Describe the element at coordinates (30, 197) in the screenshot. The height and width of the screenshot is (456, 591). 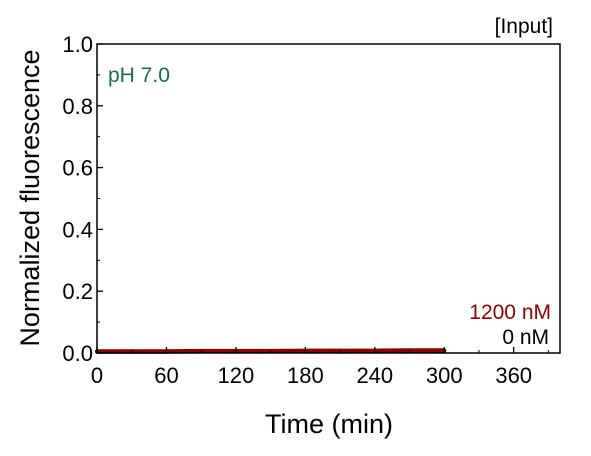
I see `y-axis-title: Normalized fluorescence` at that location.